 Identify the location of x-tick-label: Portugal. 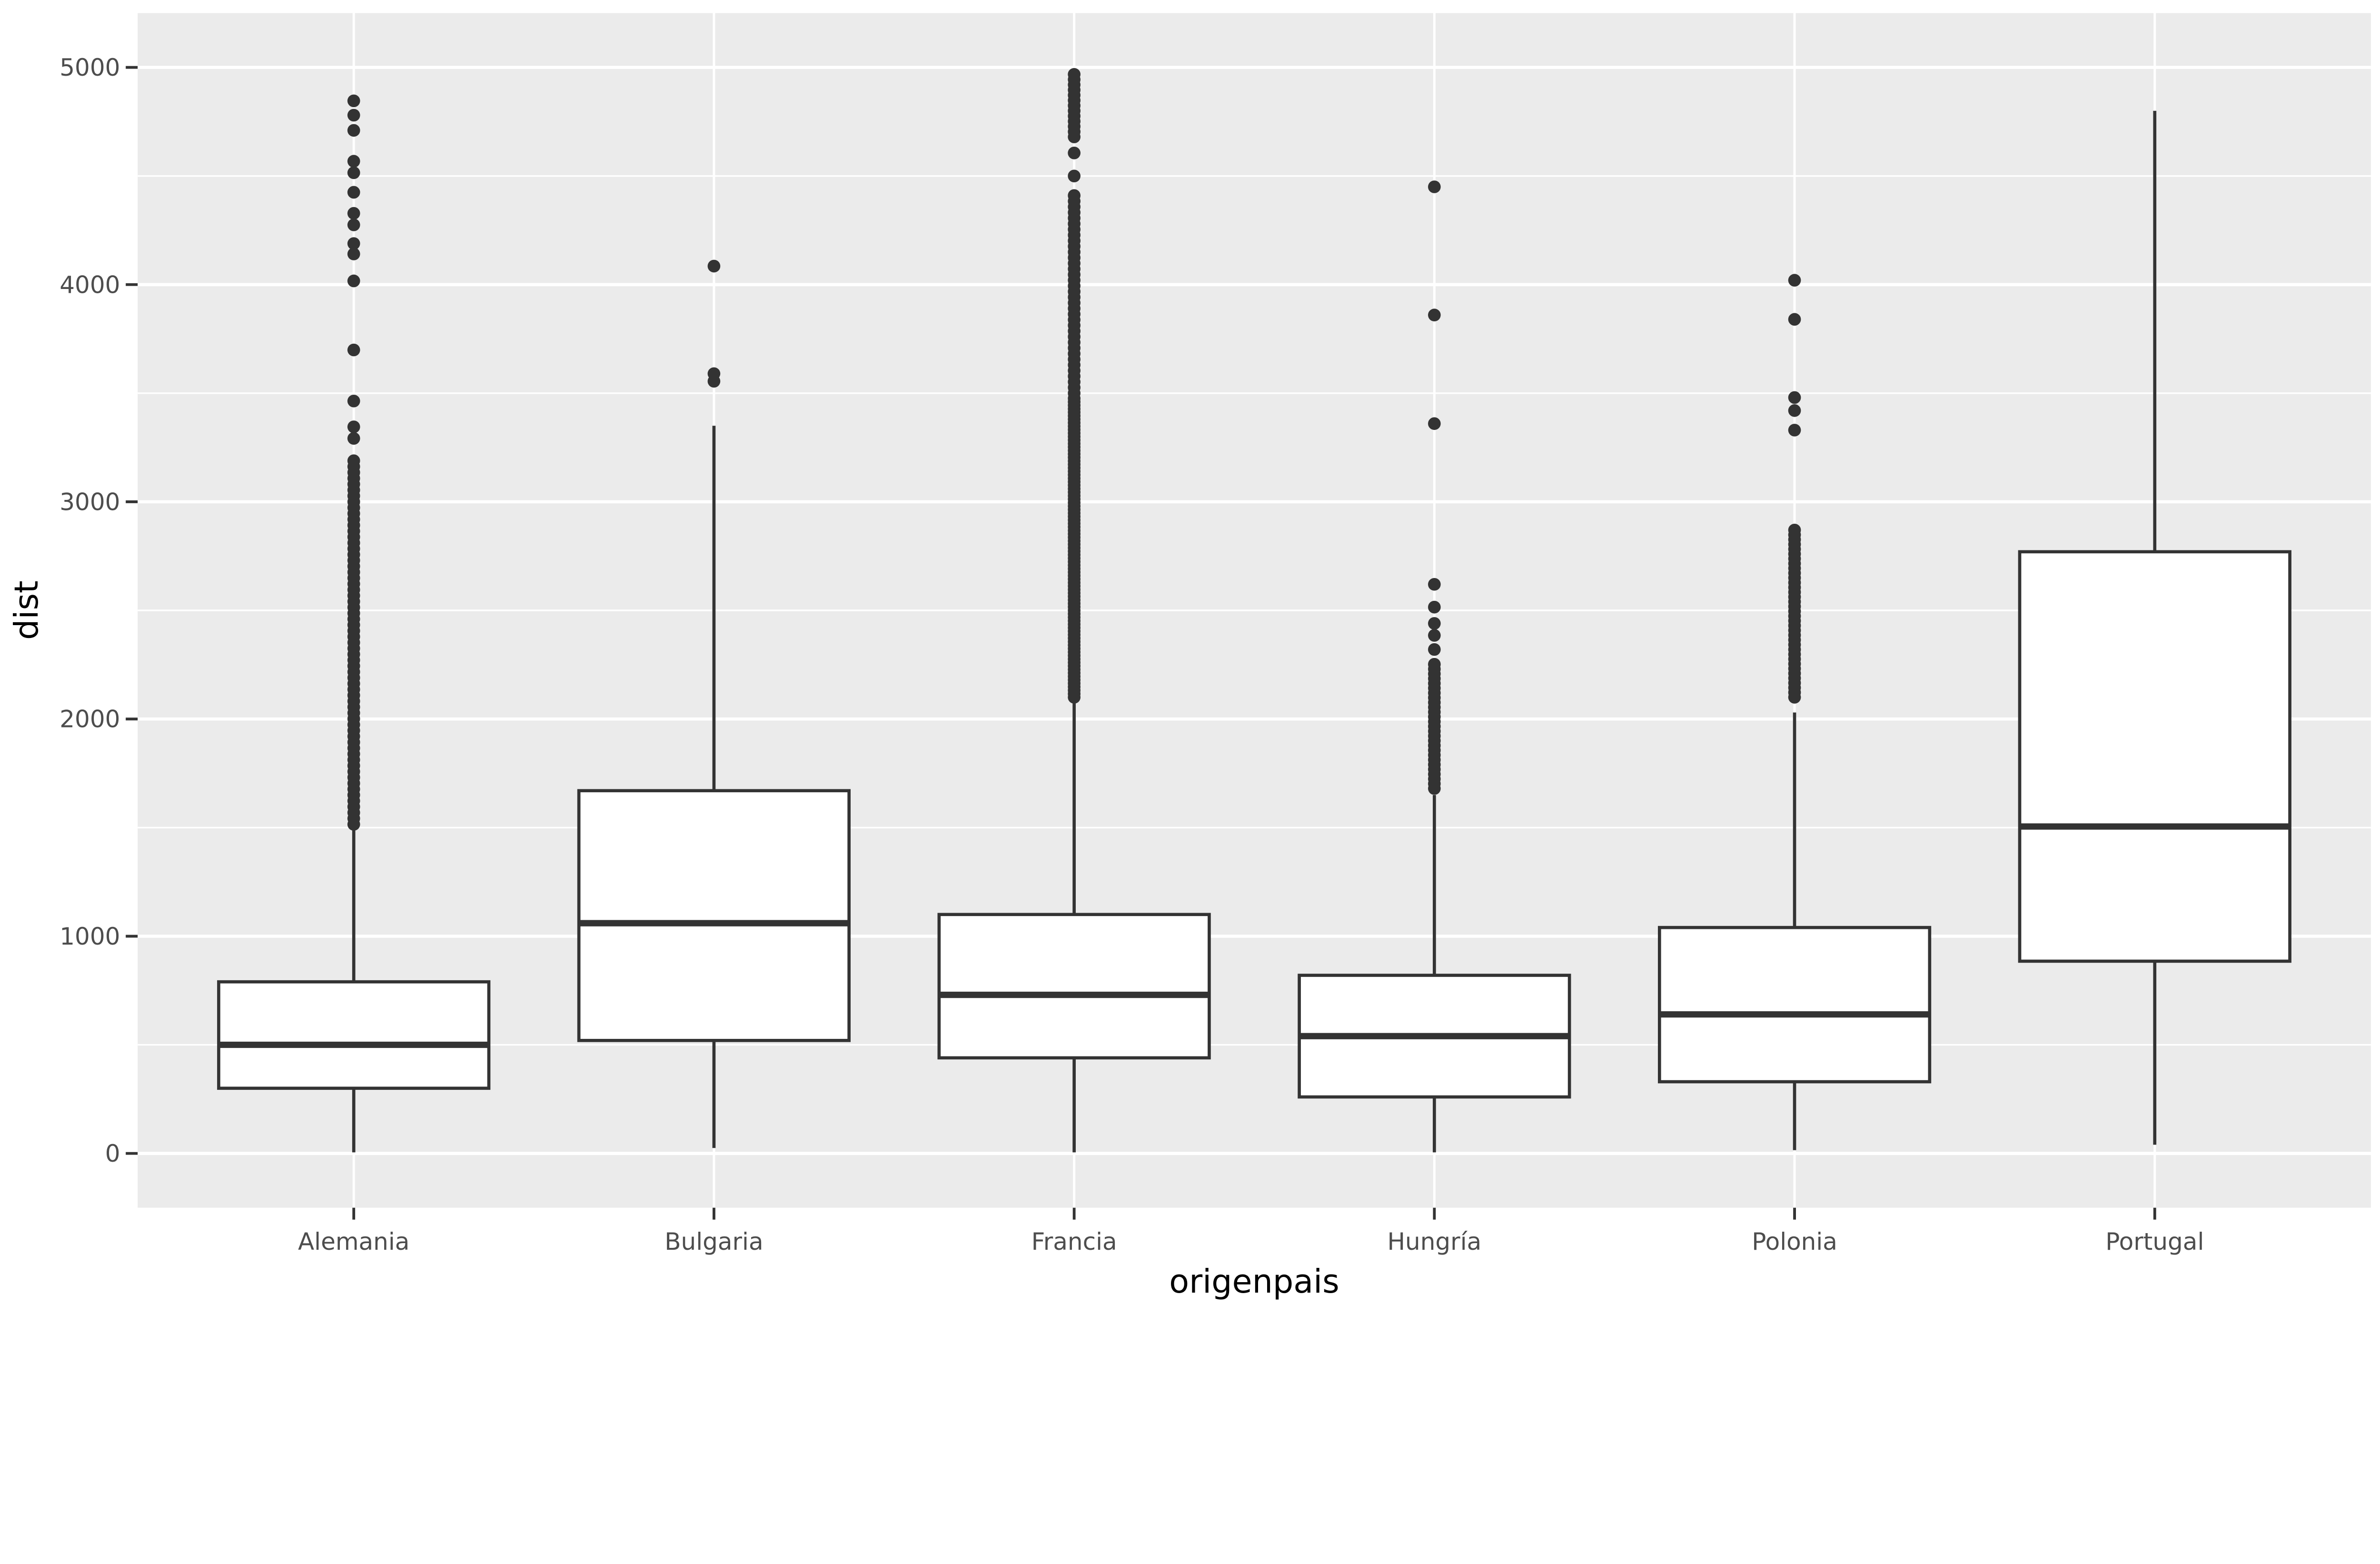
(2154, 1241).